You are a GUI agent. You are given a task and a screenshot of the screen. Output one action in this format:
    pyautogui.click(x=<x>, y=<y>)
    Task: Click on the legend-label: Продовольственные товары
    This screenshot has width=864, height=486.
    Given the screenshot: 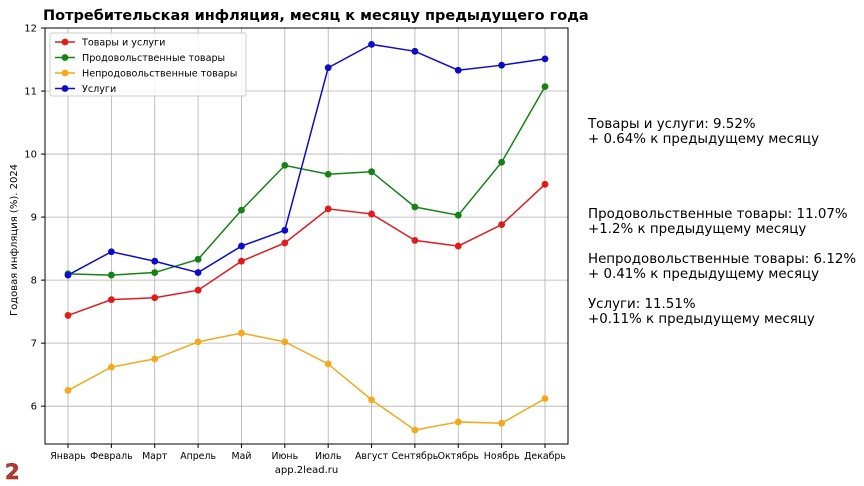 What is the action you would take?
    pyautogui.click(x=153, y=58)
    